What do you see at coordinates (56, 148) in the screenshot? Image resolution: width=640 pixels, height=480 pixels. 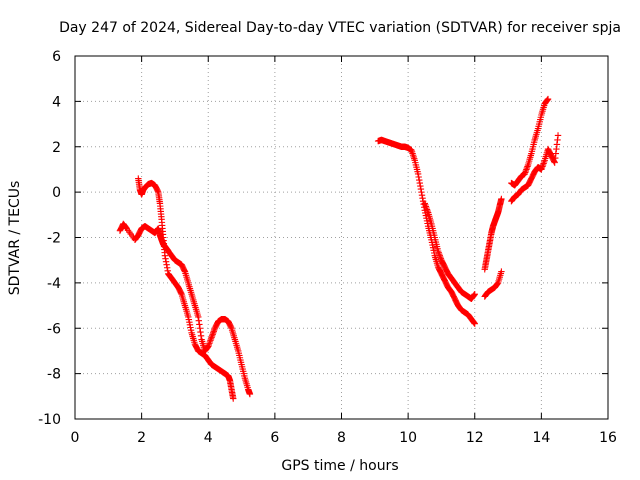 I see `y-tick-label: 2` at bounding box center [56, 148].